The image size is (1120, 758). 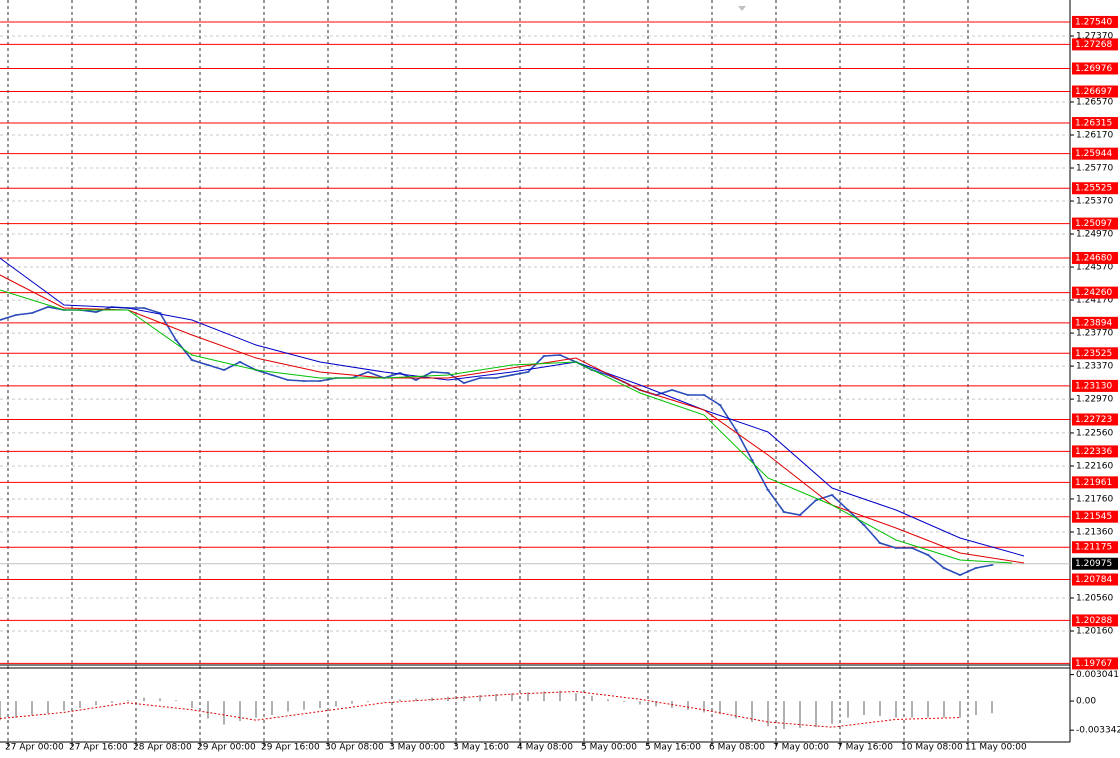 What do you see at coordinates (1094, 169) in the screenshot?
I see `y-tick-label: 1.25770` at bounding box center [1094, 169].